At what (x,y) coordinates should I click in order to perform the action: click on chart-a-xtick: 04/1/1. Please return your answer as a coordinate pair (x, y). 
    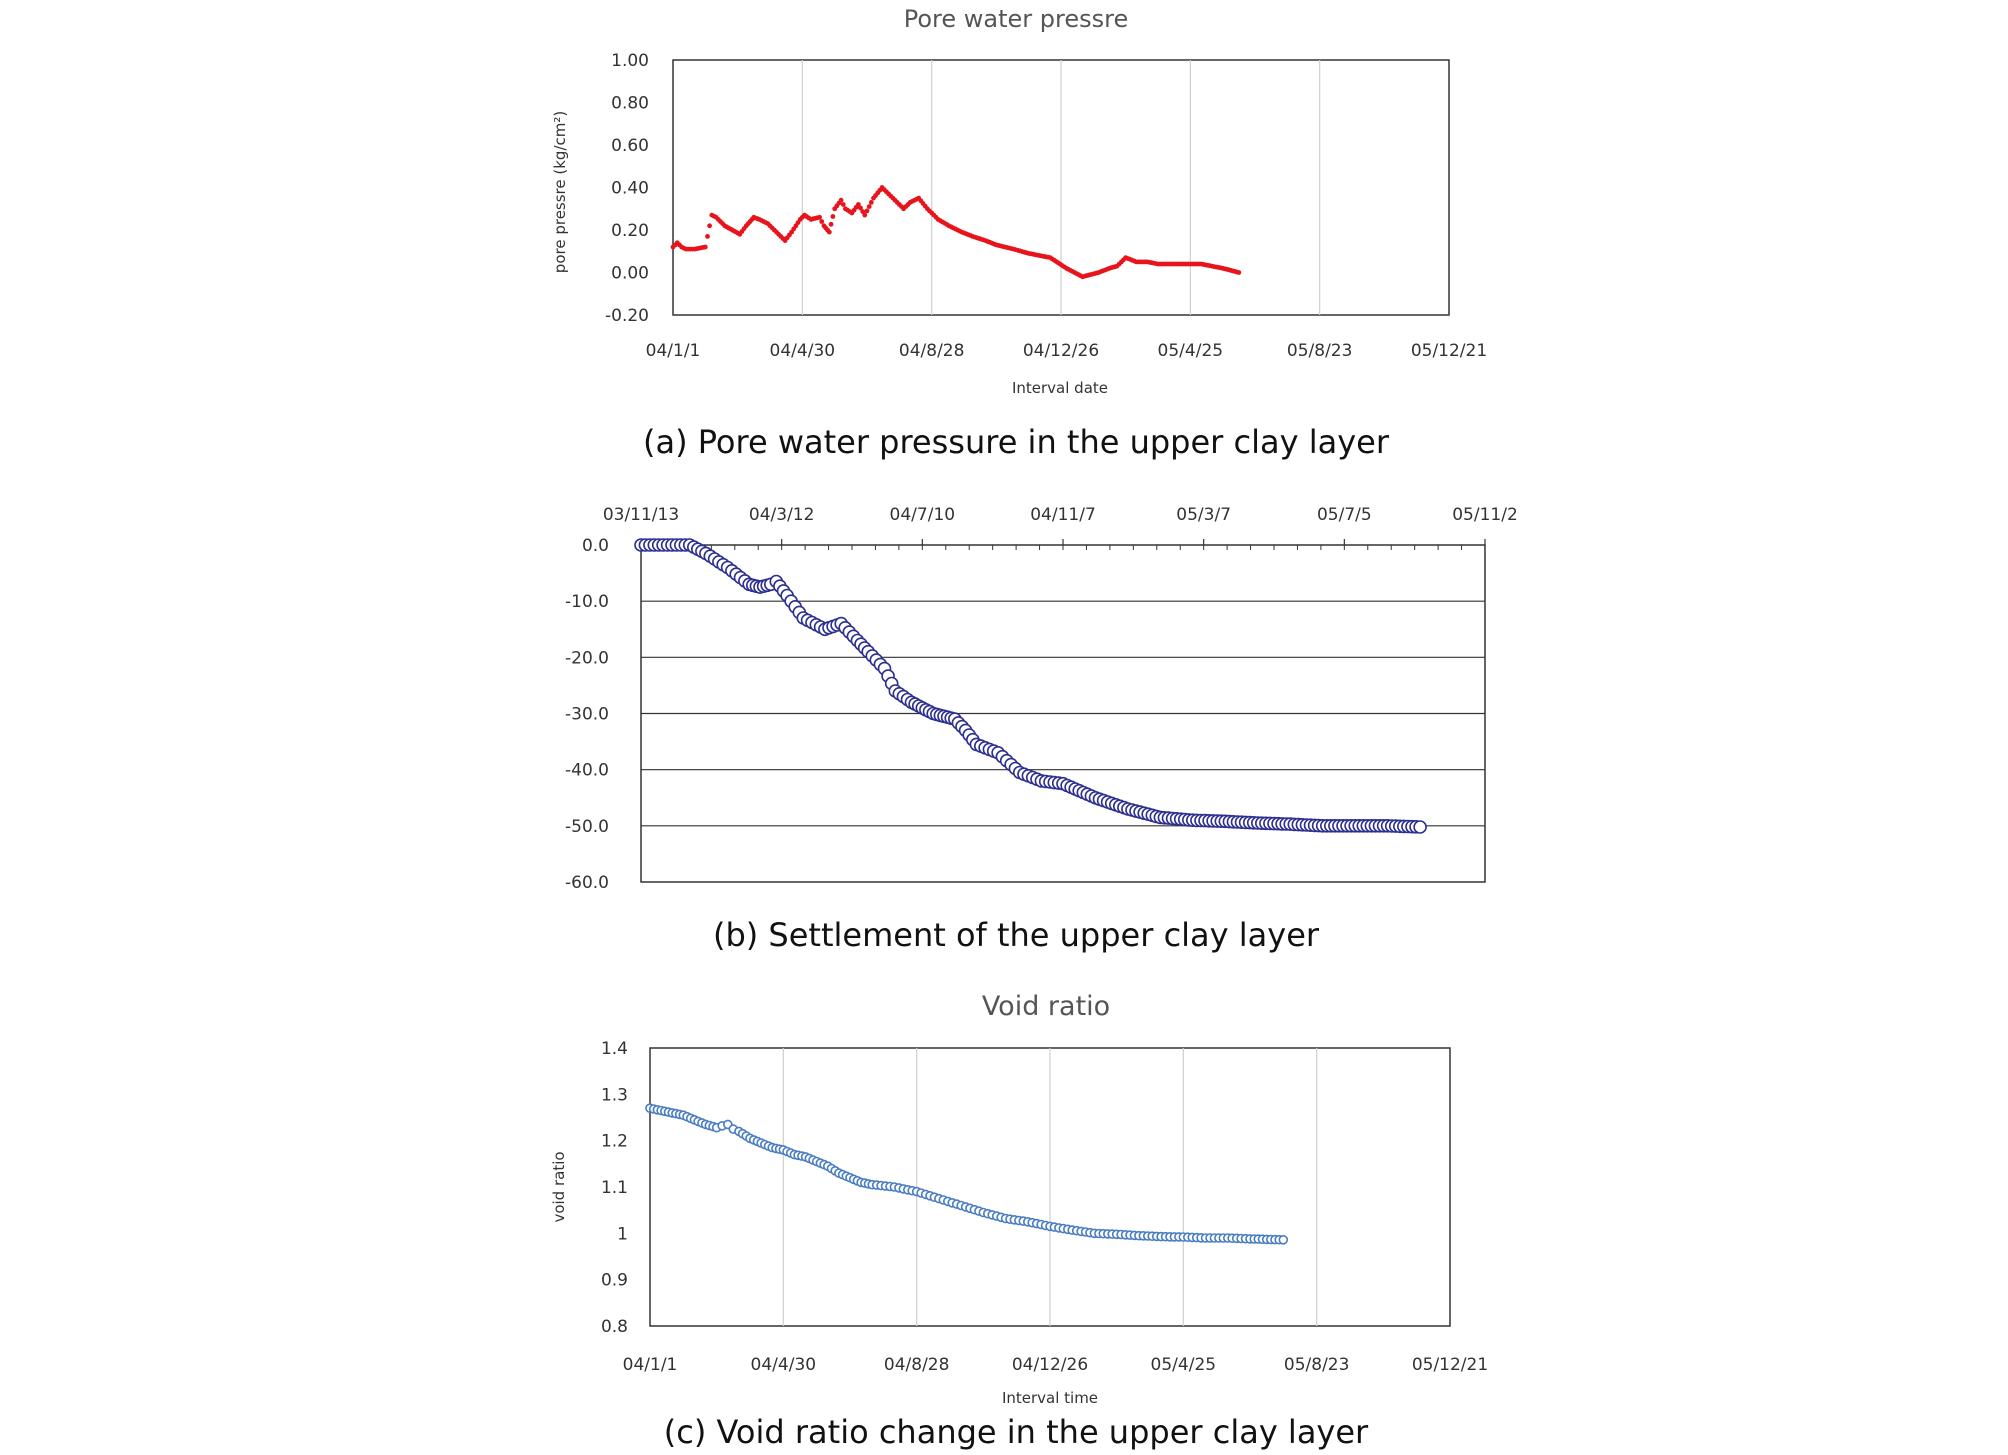
    Looking at the image, I should click on (673, 351).